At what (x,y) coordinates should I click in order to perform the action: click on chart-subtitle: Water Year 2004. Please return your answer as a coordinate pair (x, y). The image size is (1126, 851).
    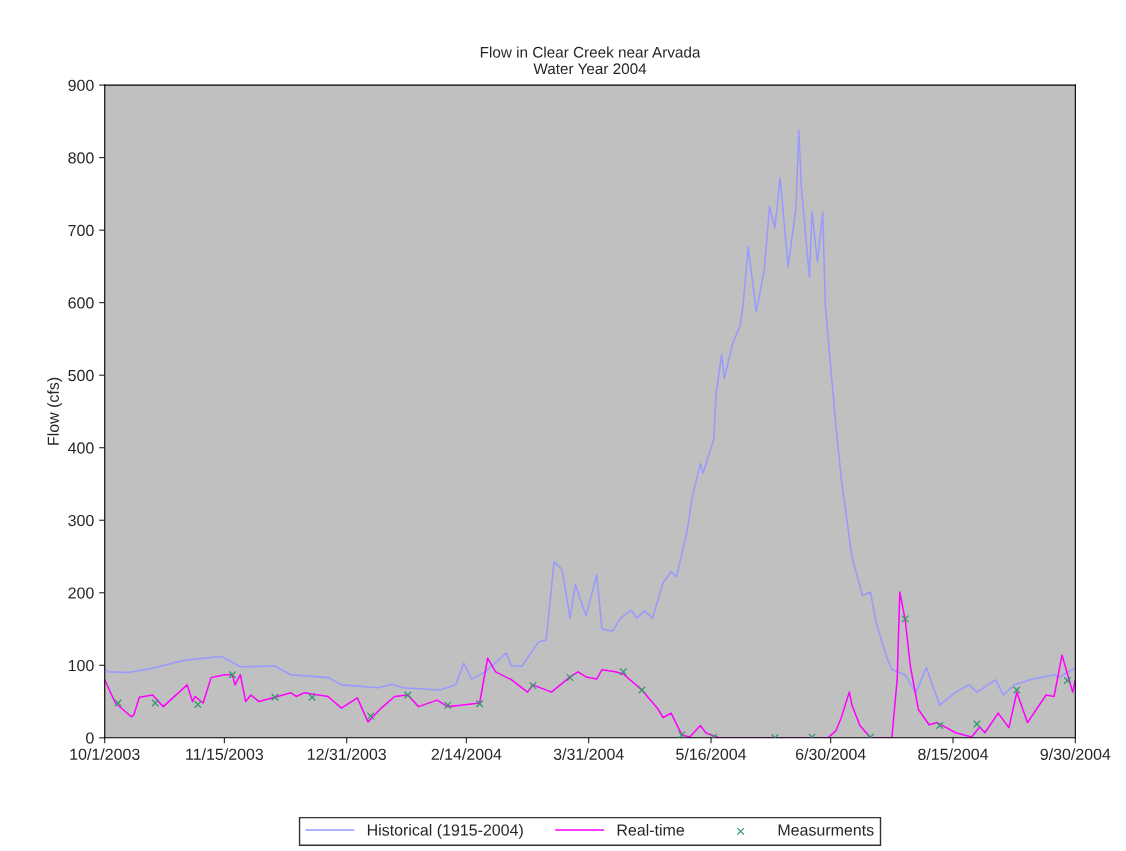
    Looking at the image, I should click on (590, 69).